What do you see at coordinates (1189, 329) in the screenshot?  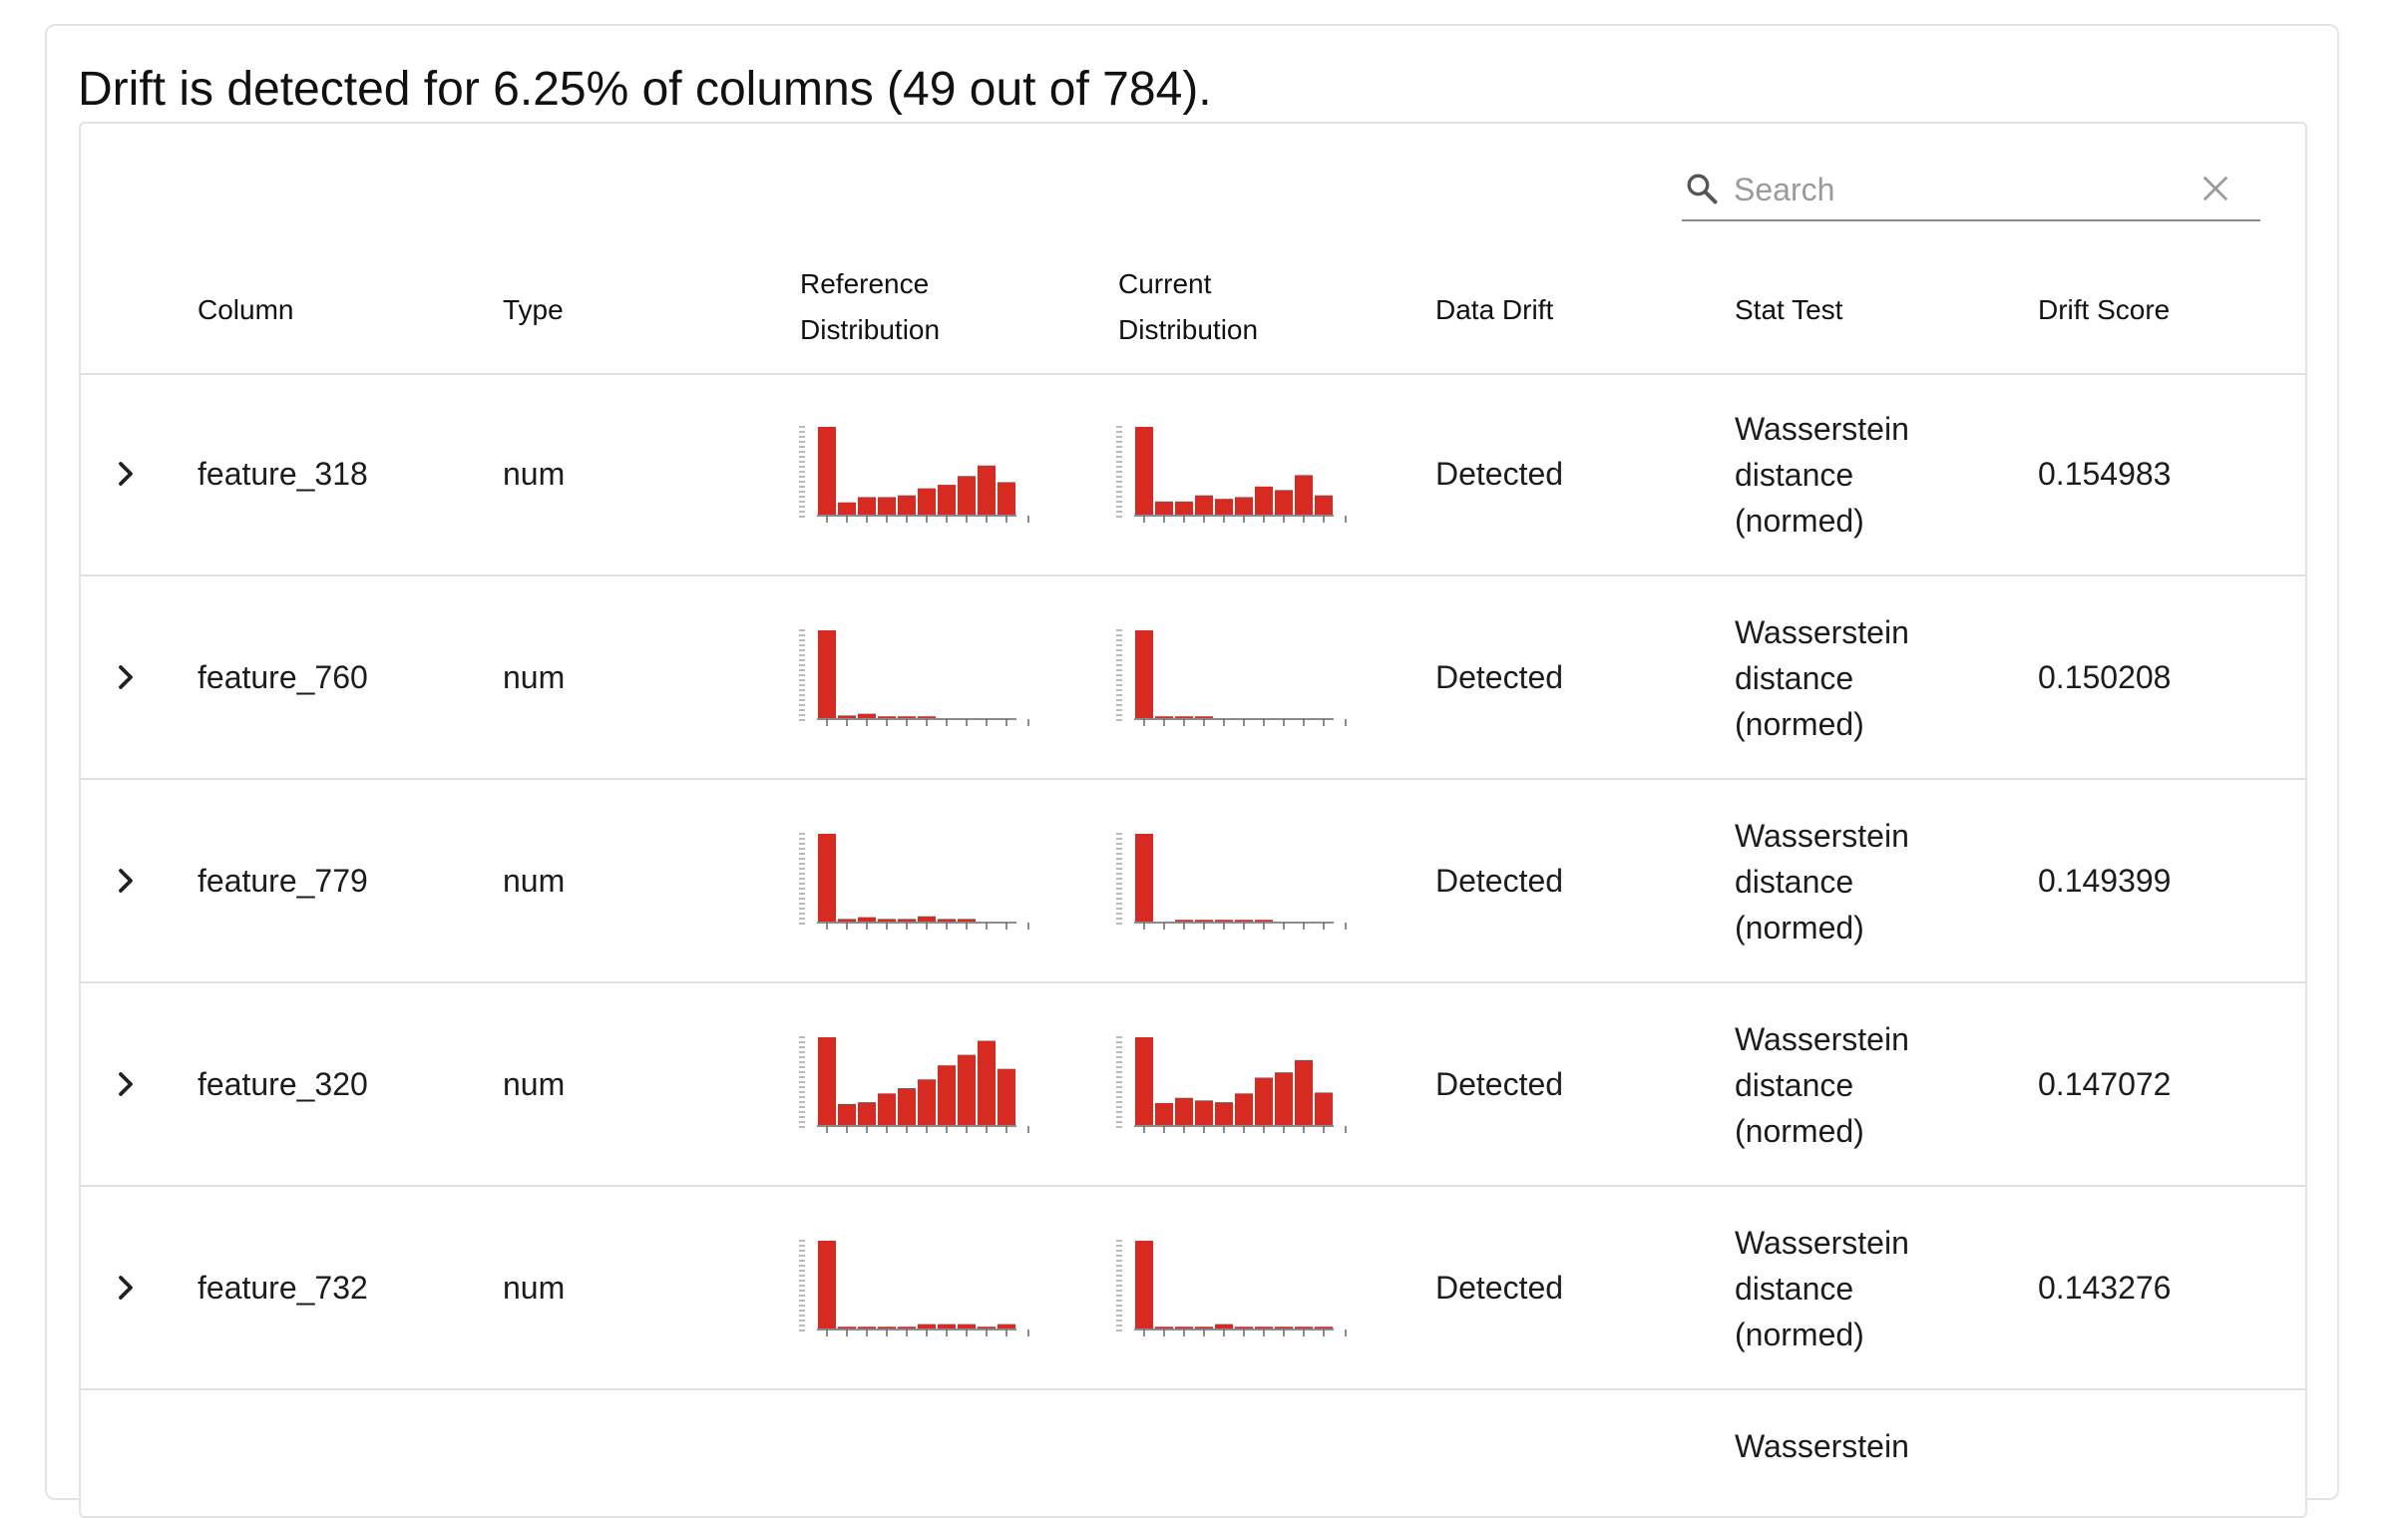 I see `current-header-line2: Distribution` at bounding box center [1189, 329].